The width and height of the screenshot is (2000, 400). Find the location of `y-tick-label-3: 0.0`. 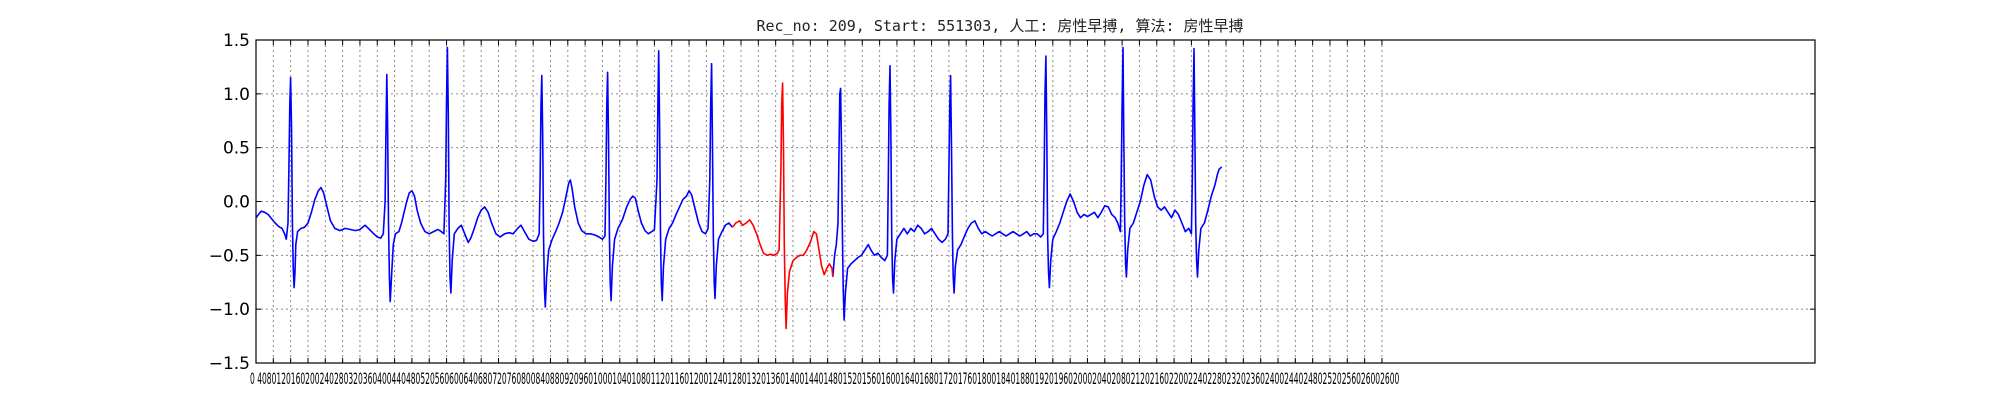

y-tick-label-3: 0.0 is located at coordinates (236, 203).